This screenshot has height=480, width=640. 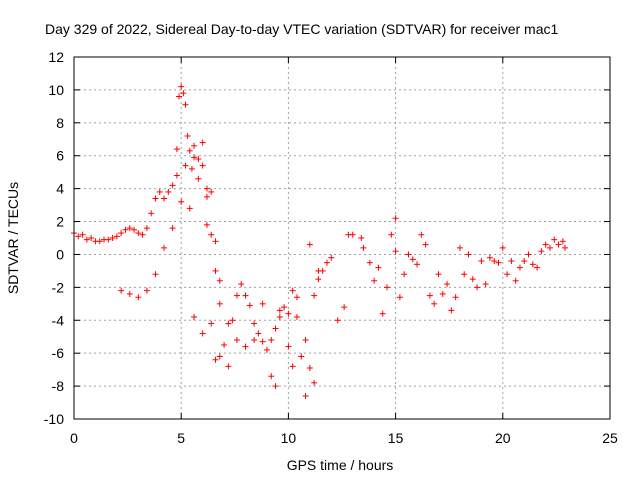 I want to click on x-tick-label: 10, so click(x=289, y=438).